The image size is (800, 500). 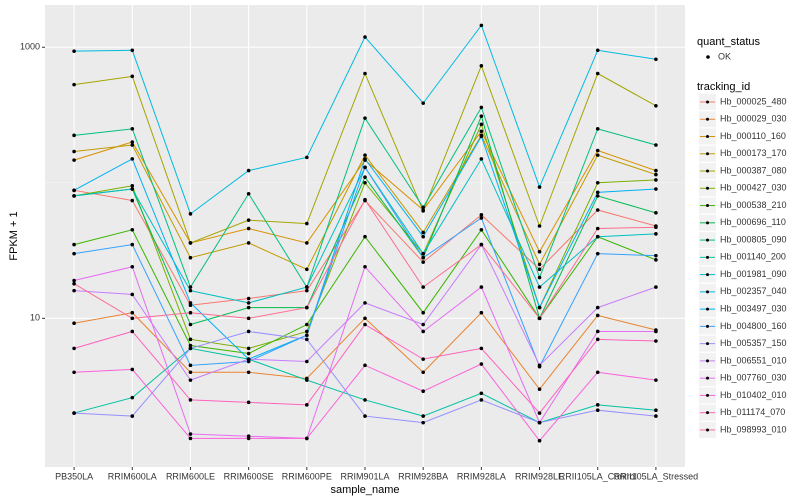 I want to click on x-tick-label: RRIM600LE, so click(x=190, y=476).